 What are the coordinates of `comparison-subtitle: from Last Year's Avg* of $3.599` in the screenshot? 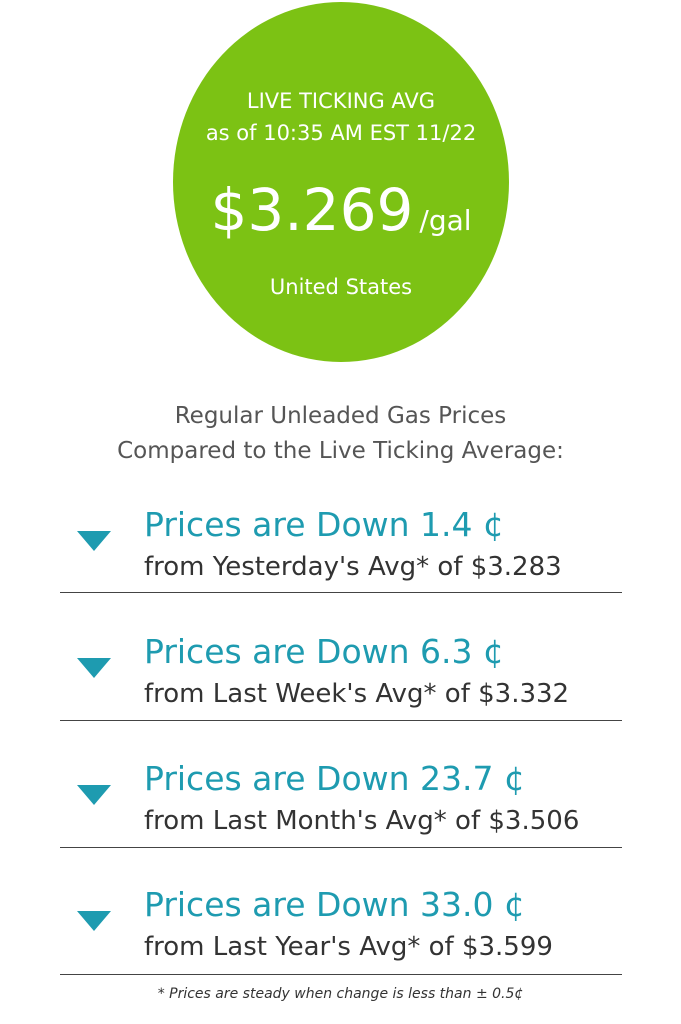 It's located at (348, 947).